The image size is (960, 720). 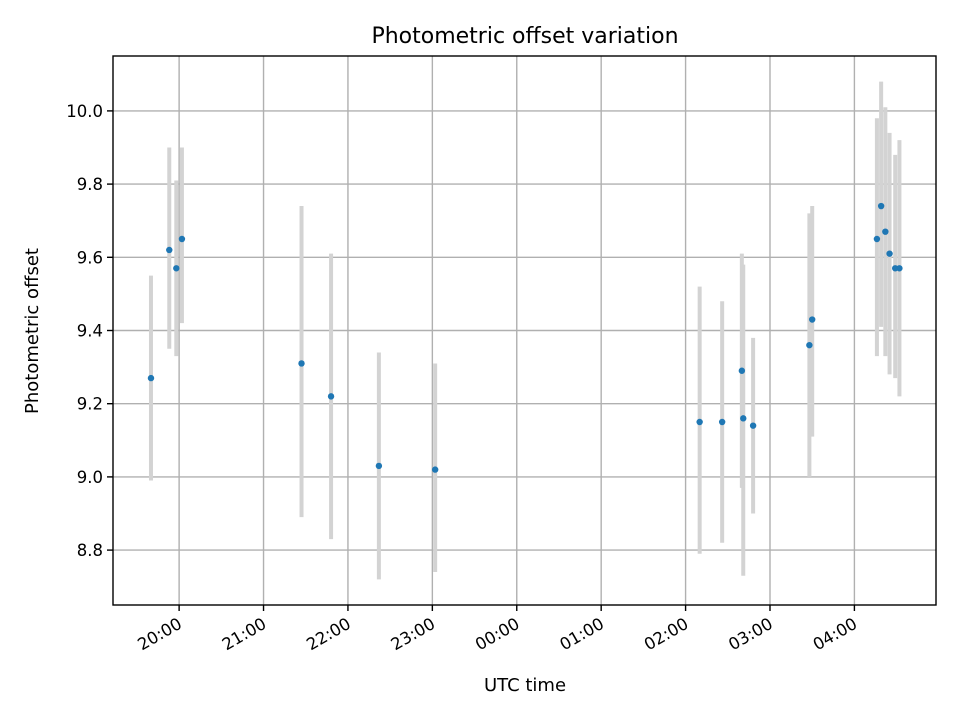 What do you see at coordinates (90, 477) in the screenshot?
I see `y-tick-label: 9.0` at bounding box center [90, 477].